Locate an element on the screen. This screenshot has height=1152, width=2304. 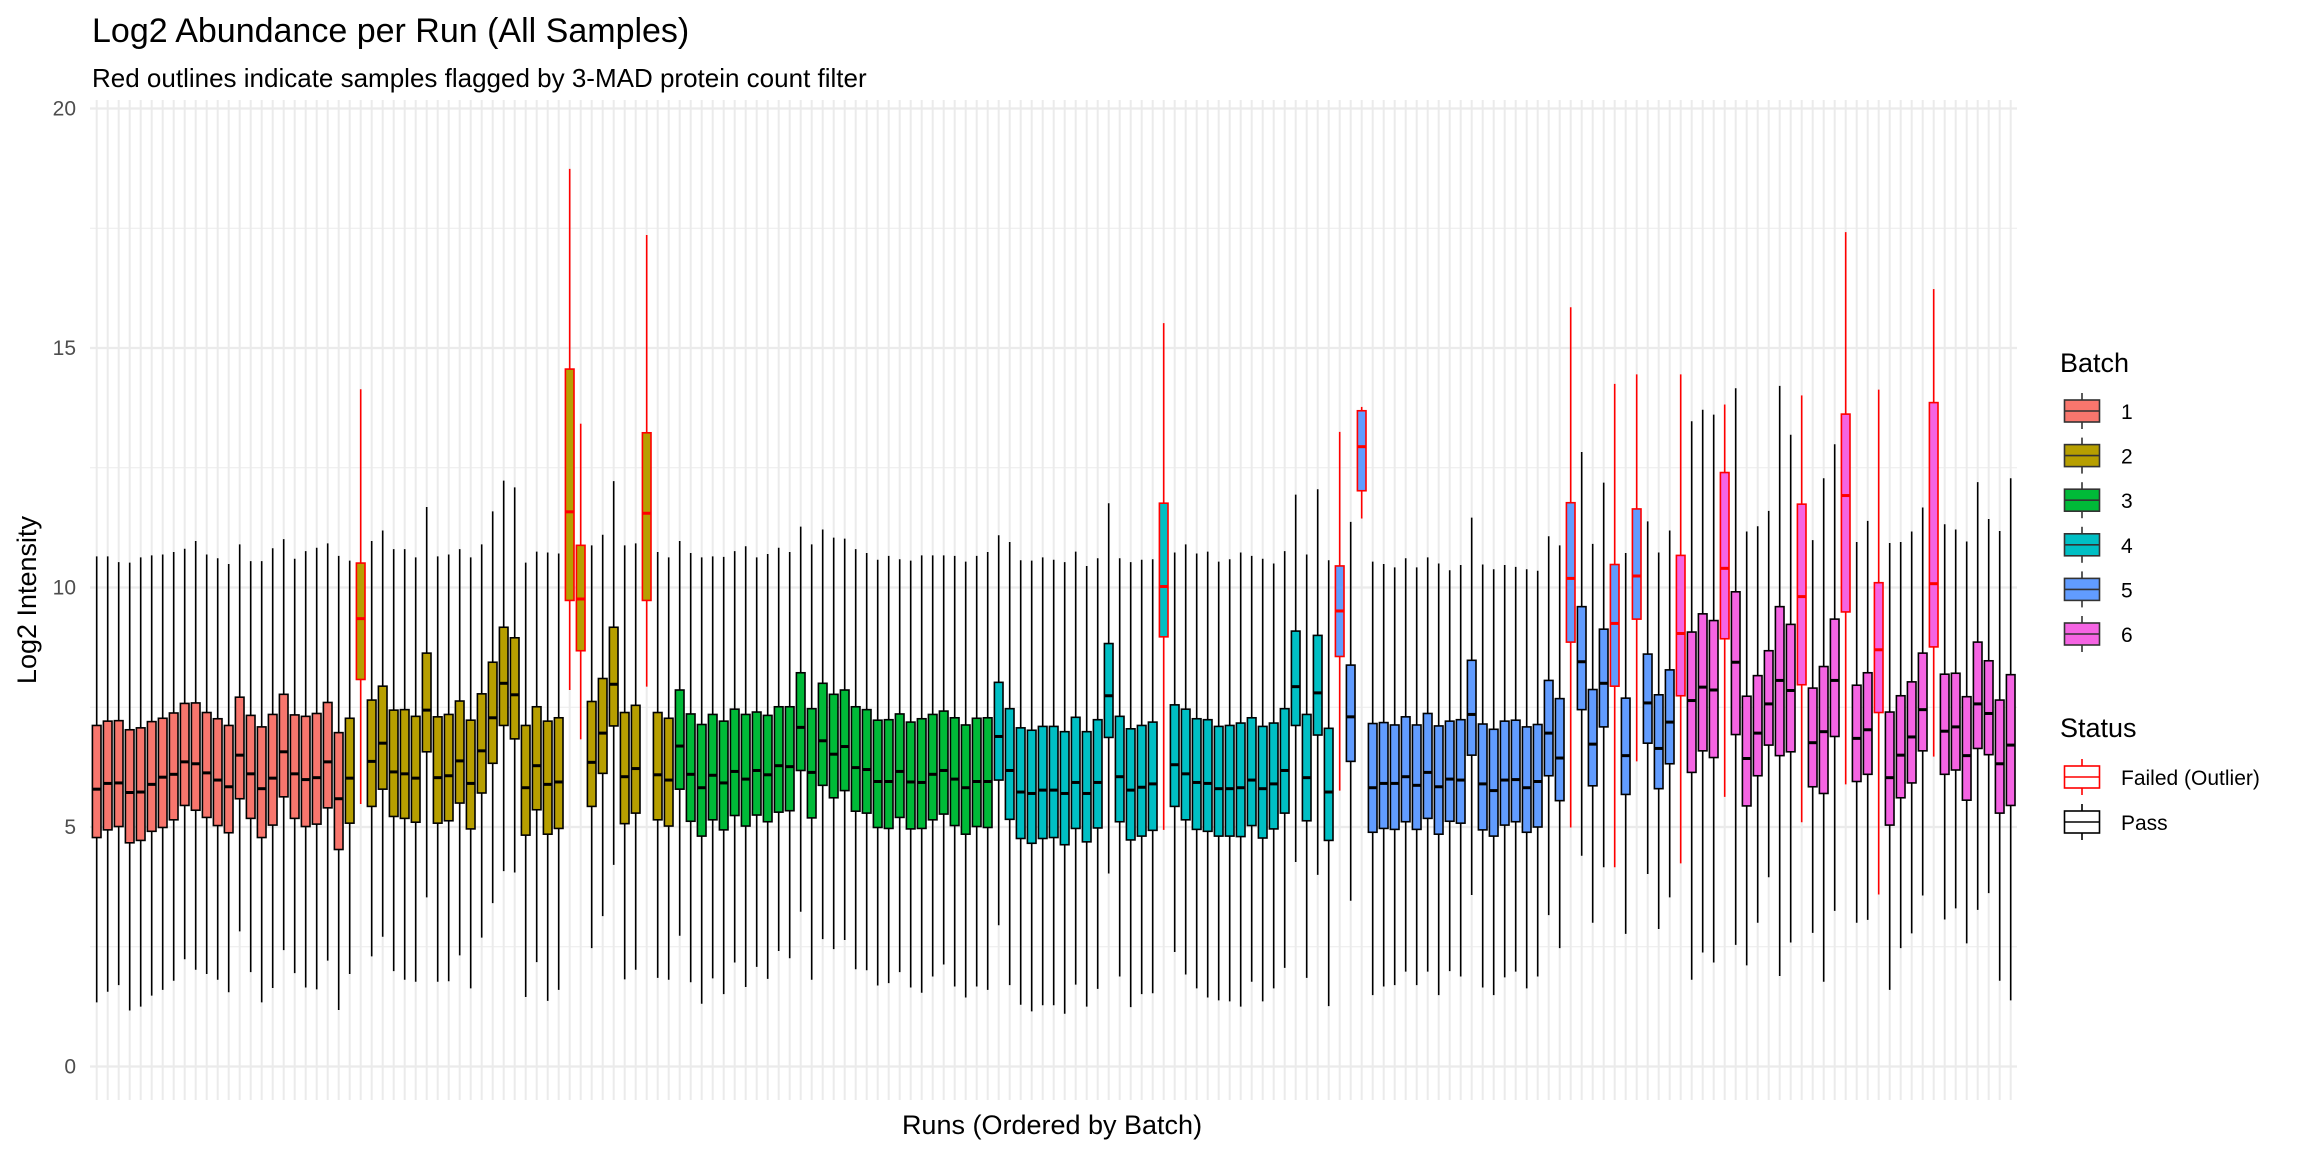
legend-label-batch: 3 is located at coordinates (2127, 501).